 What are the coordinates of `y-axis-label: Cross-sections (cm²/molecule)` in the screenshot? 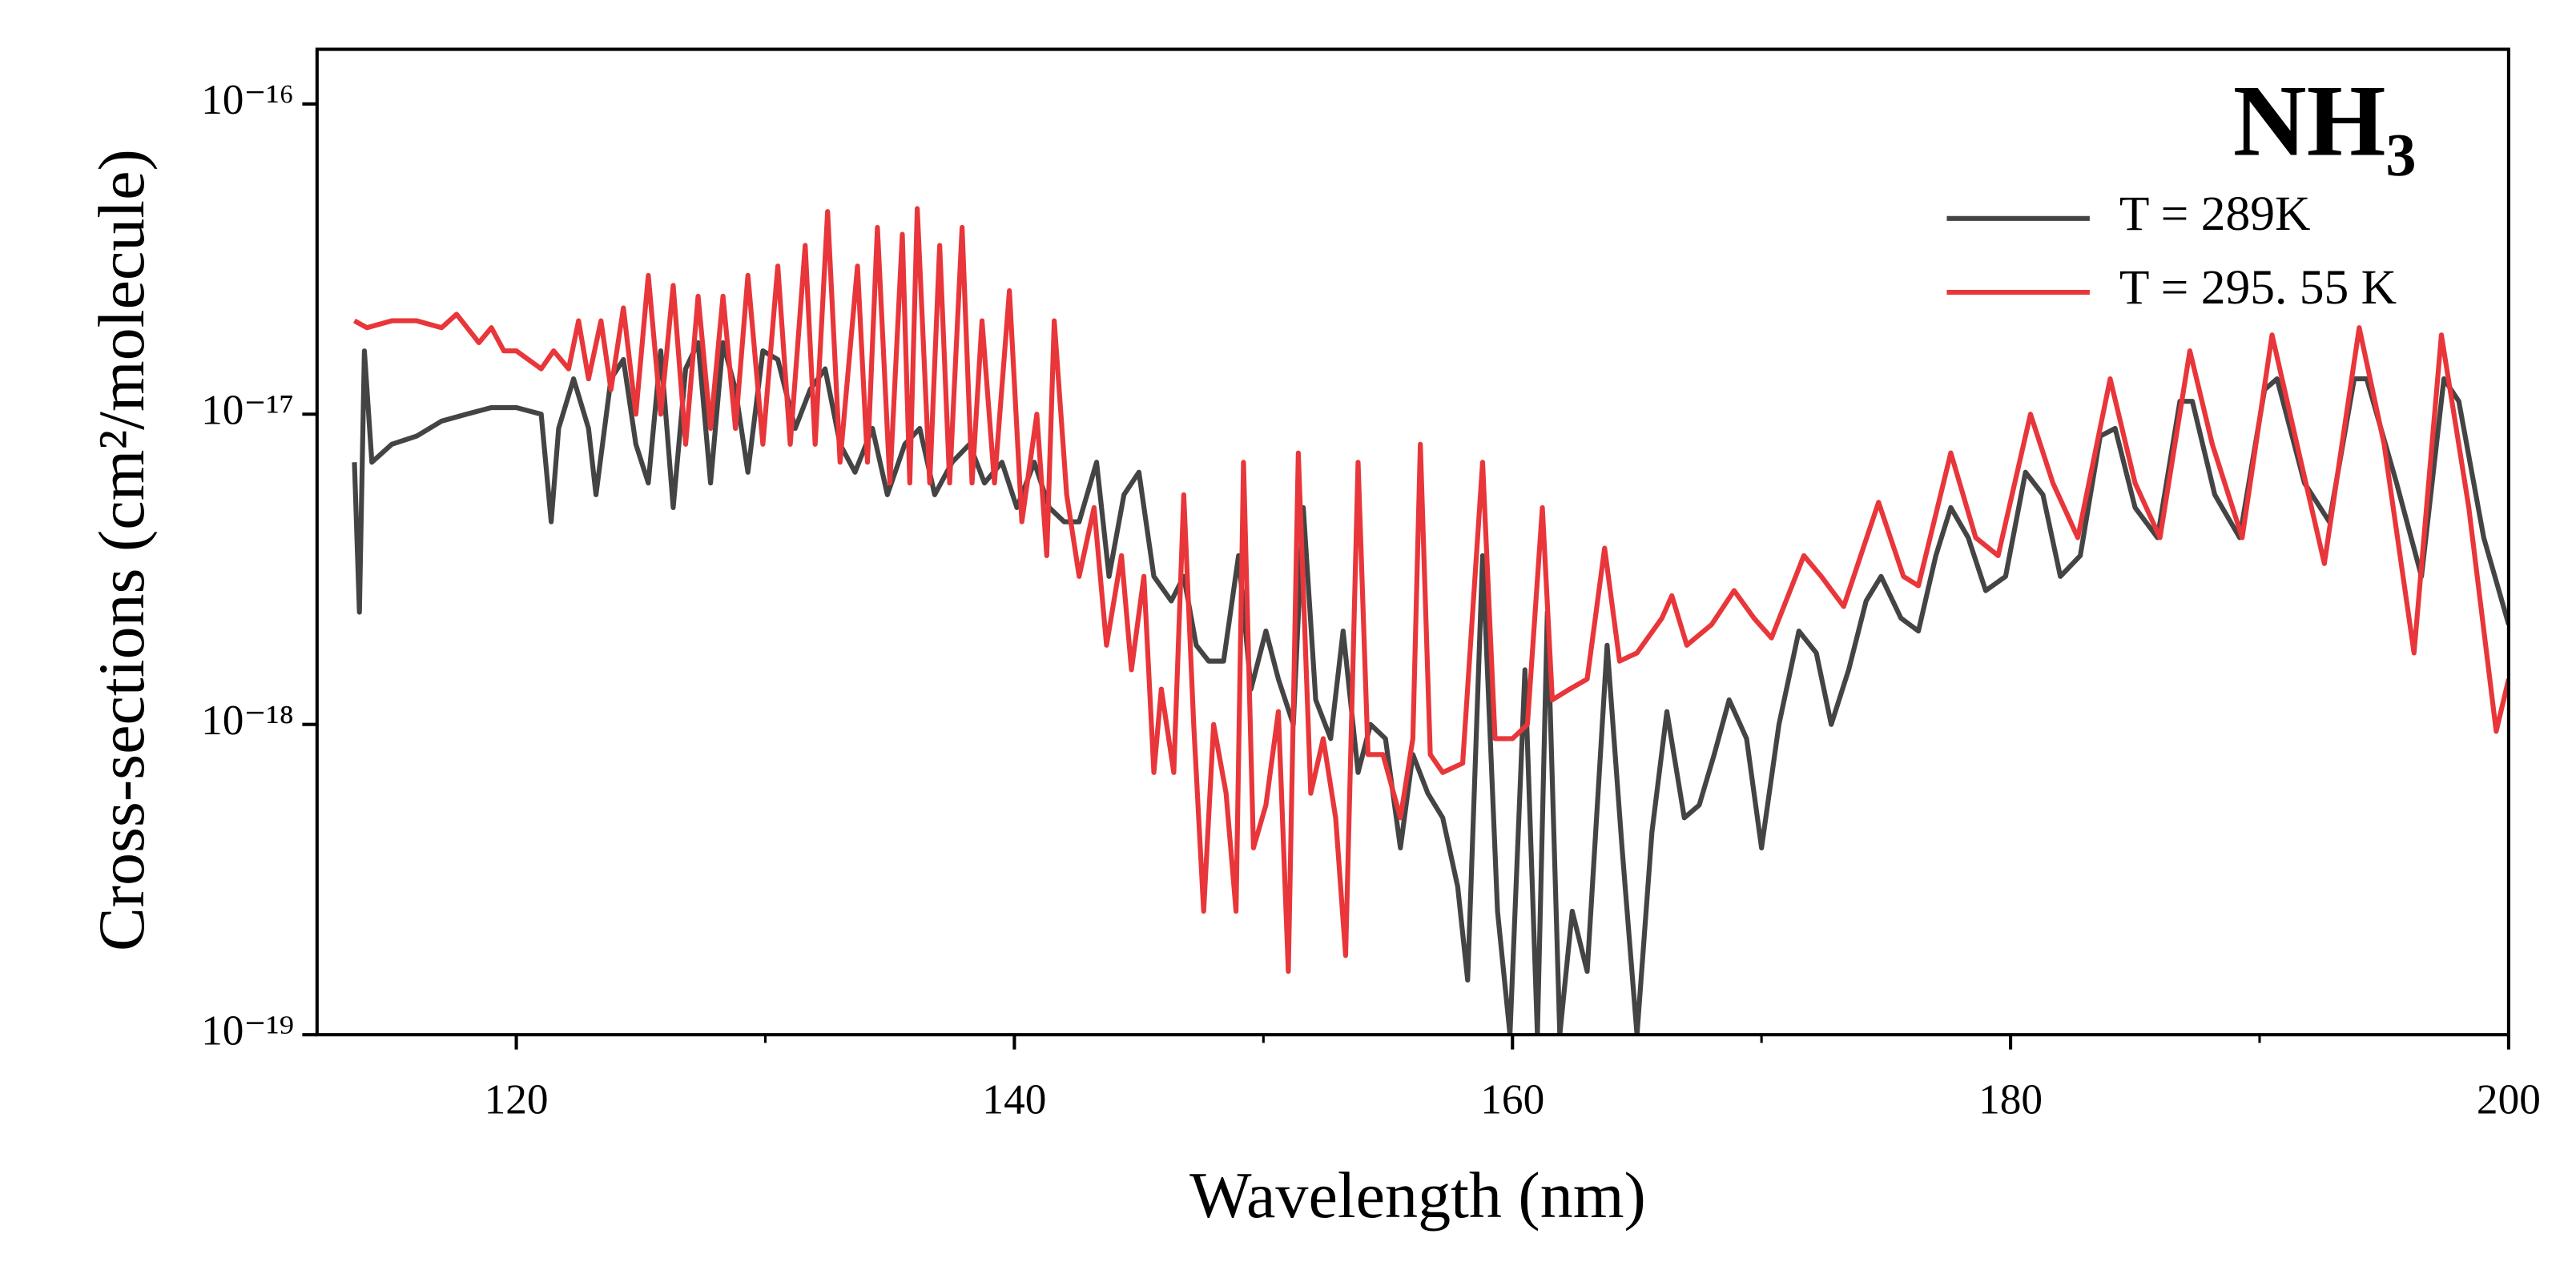 It's located at (121, 550).